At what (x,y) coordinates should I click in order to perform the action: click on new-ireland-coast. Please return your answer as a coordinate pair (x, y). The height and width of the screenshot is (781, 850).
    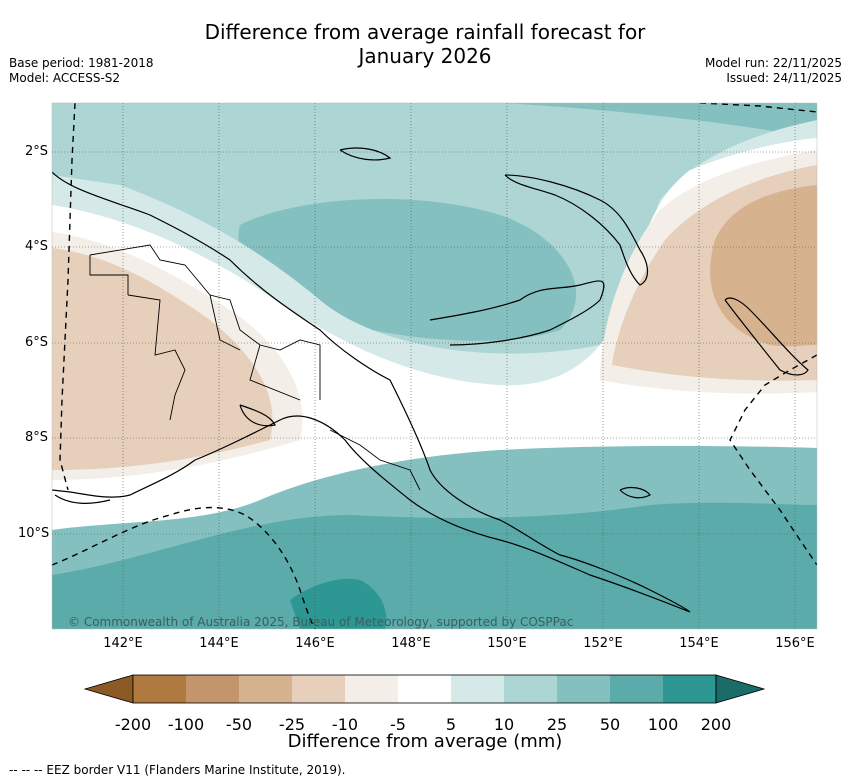
    Looking at the image, I should click on (576, 230).